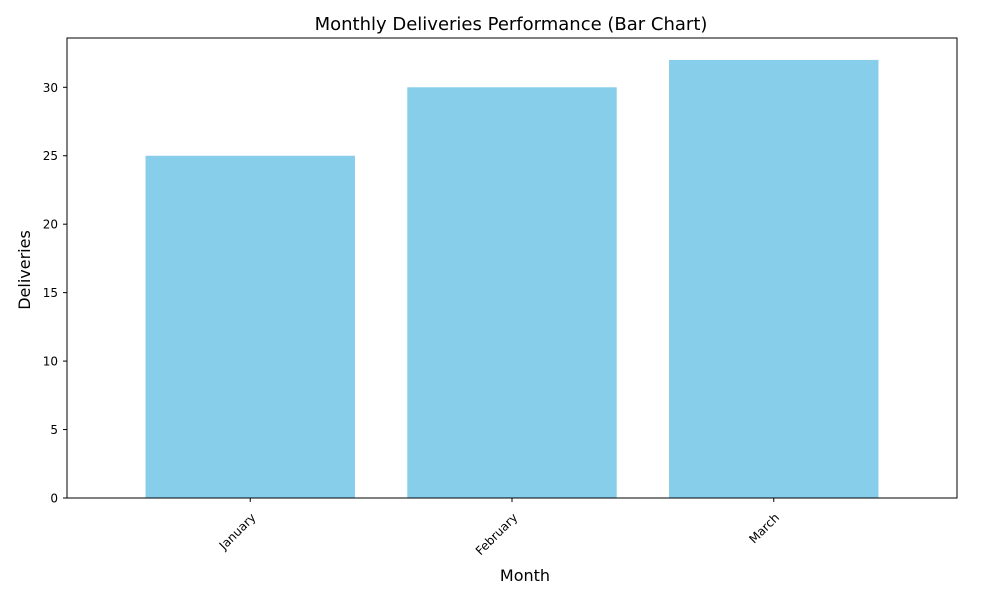 The width and height of the screenshot is (1000, 604). I want to click on y-tick-label: 20, so click(50, 225).